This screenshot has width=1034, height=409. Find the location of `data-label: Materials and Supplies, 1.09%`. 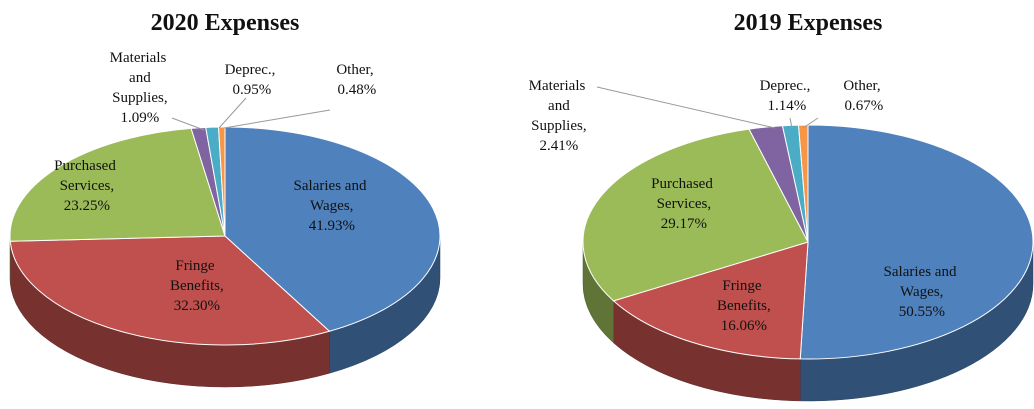

data-label: Materials and Supplies, 1.09% is located at coordinates (137, 88).